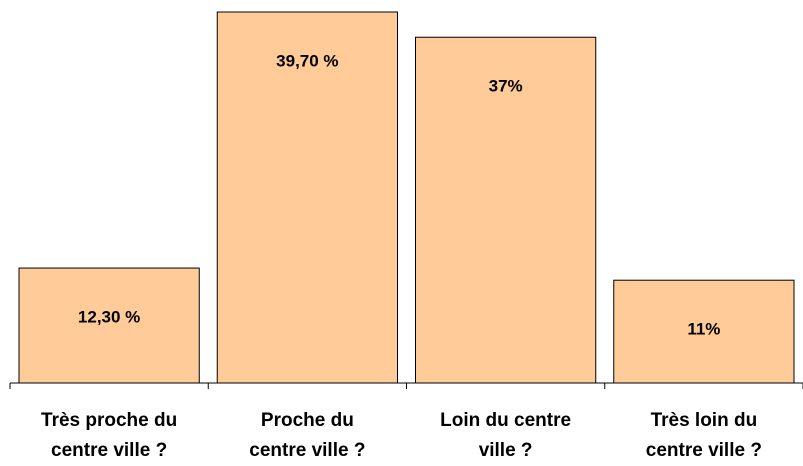  Describe the element at coordinates (307, 435) in the screenshot. I see `x-tick-label: Proche du centre ville ?` at that location.